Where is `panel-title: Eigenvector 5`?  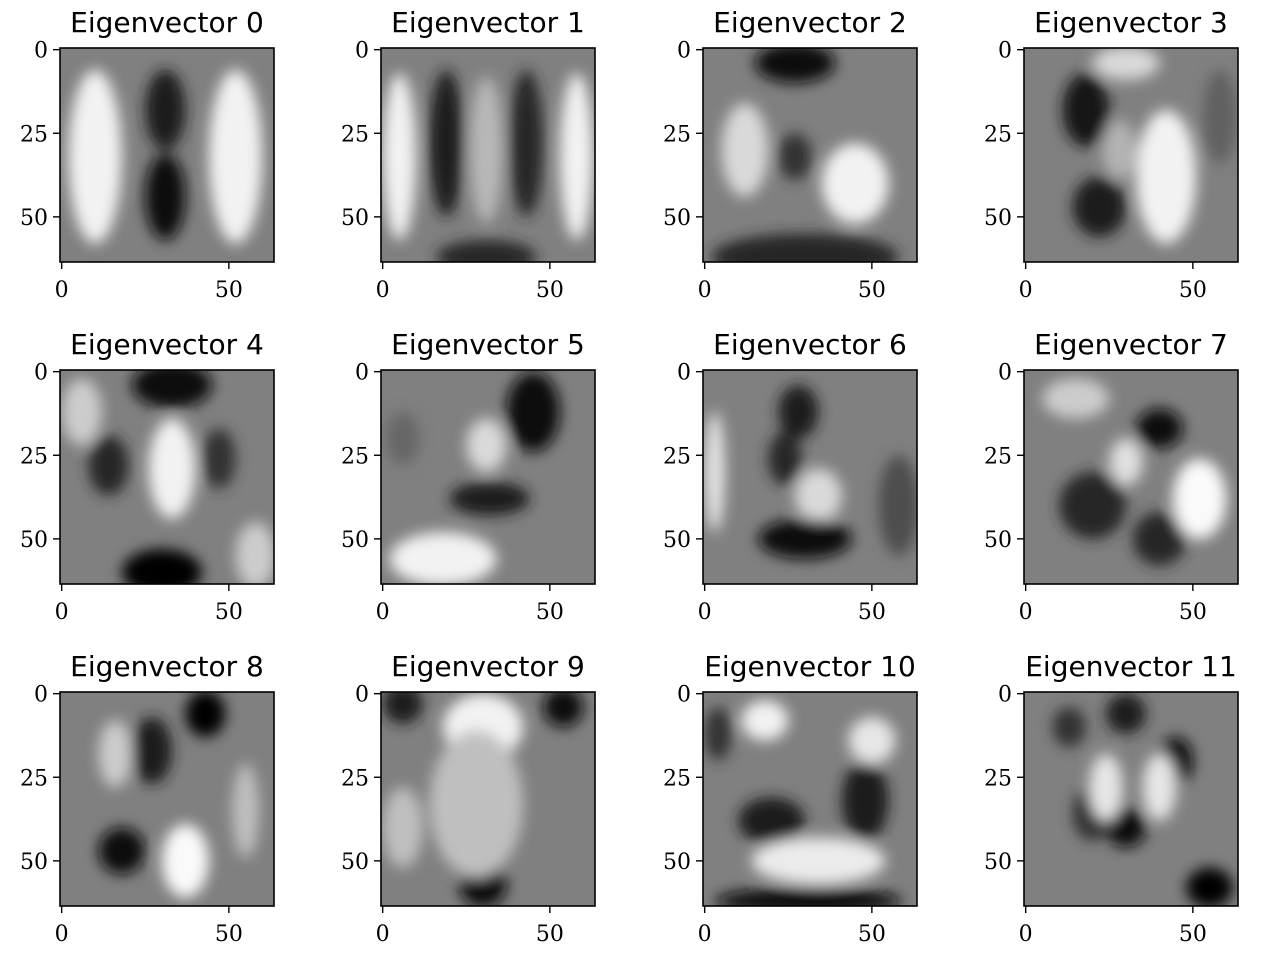 panel-title: Eigenvector 5 is located at coordinates (488, 344).